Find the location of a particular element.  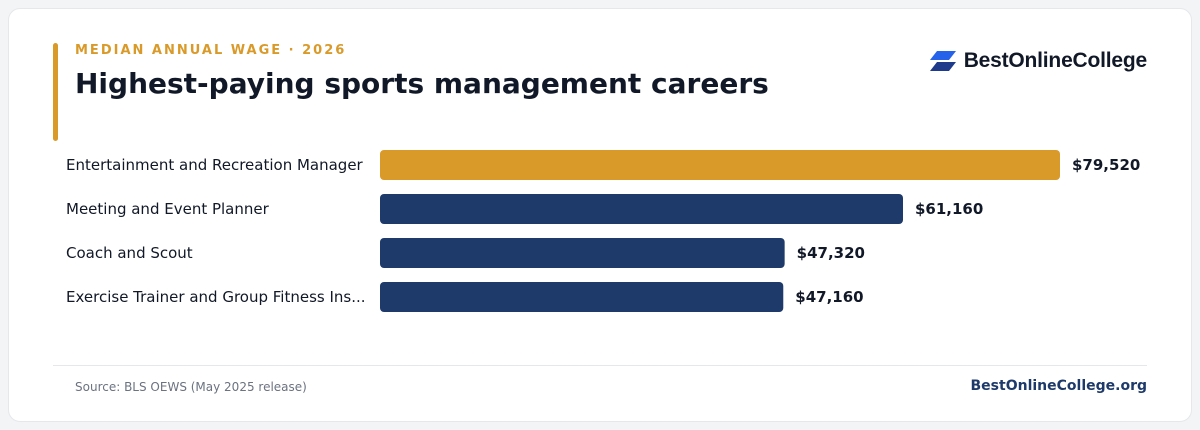

value-label: $47,160 is located at coordinates (829, 297).